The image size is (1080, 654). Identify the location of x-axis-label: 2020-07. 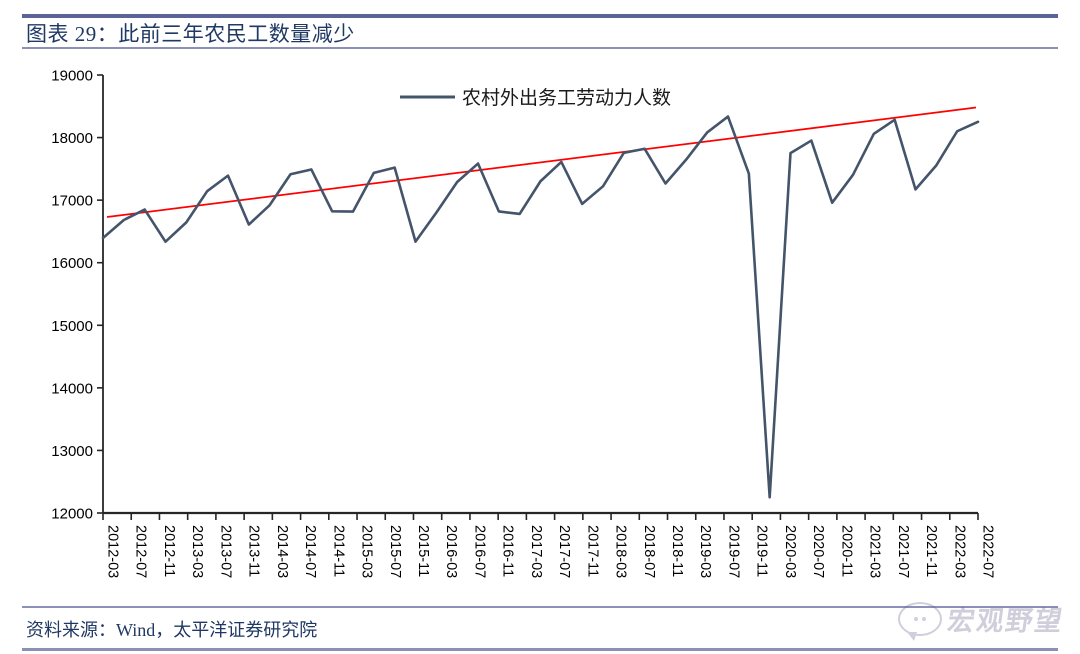
(818, 551).